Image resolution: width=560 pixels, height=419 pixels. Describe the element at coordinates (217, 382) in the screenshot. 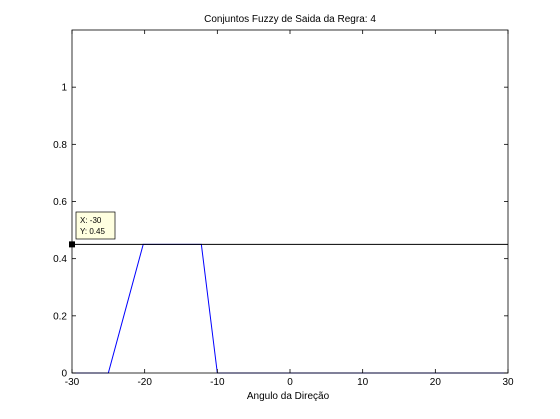

I see `x-tick-label: -10` at that location.